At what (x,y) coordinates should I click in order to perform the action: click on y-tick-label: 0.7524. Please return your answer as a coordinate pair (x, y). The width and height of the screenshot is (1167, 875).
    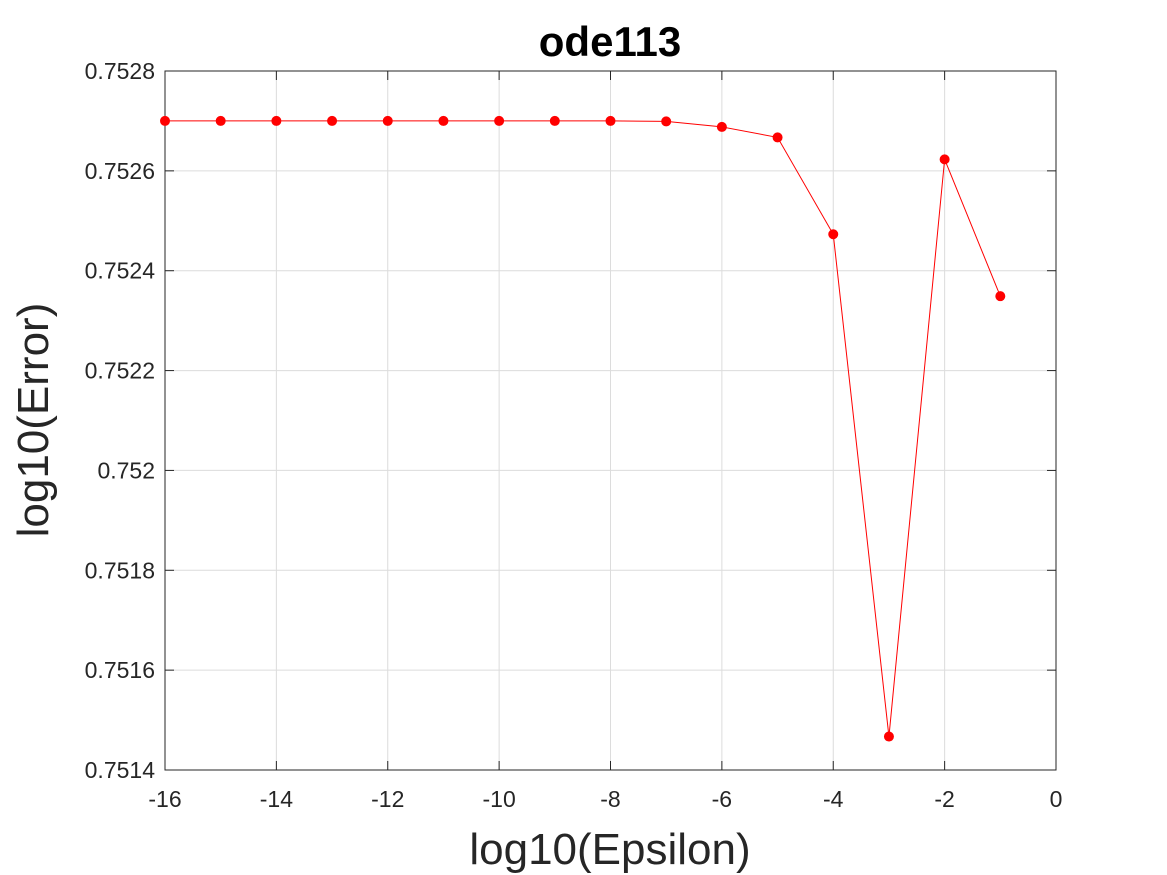
    Looking at the image, I should click on (120, 271).